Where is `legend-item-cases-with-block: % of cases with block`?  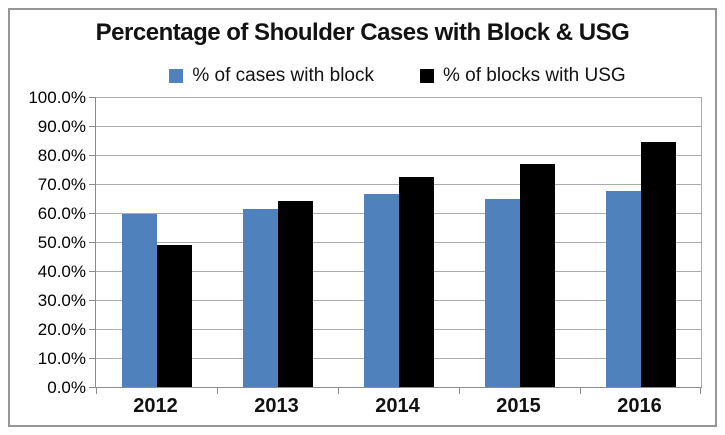 legend-item-cases-with-block: % of cases with block is located at coordinates (271, 76).